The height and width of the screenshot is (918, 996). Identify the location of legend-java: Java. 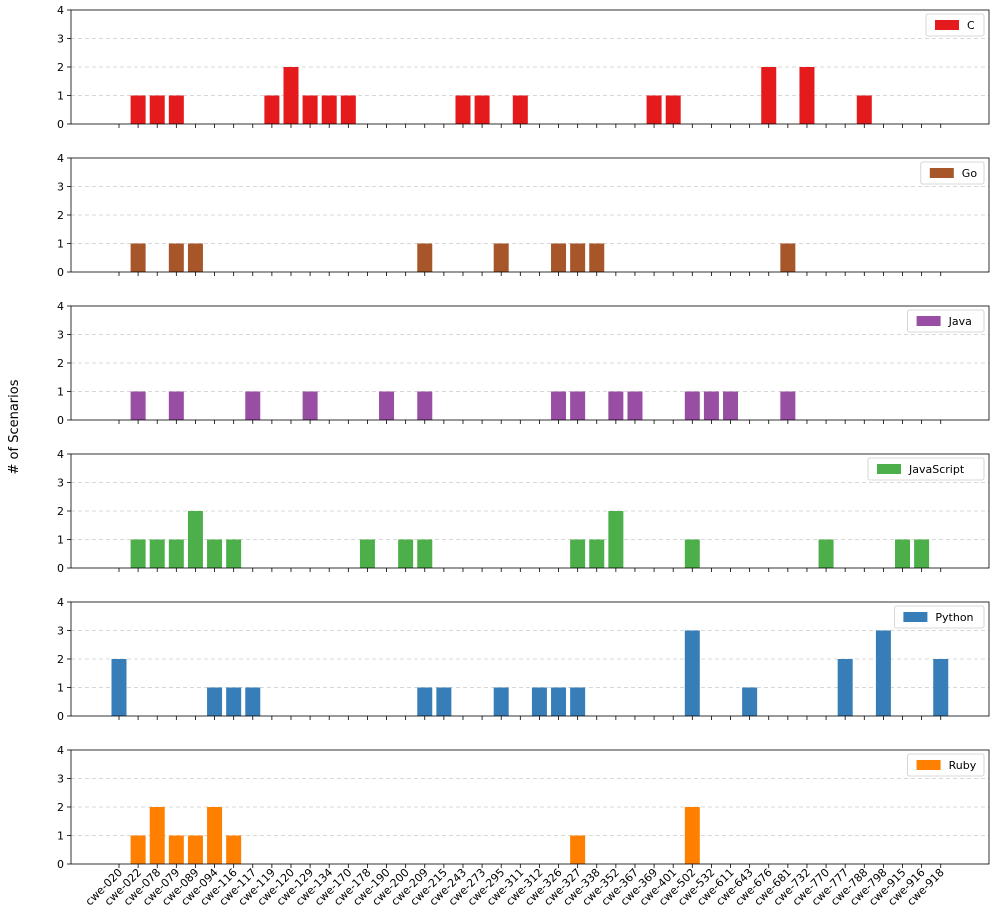
(946, 321).